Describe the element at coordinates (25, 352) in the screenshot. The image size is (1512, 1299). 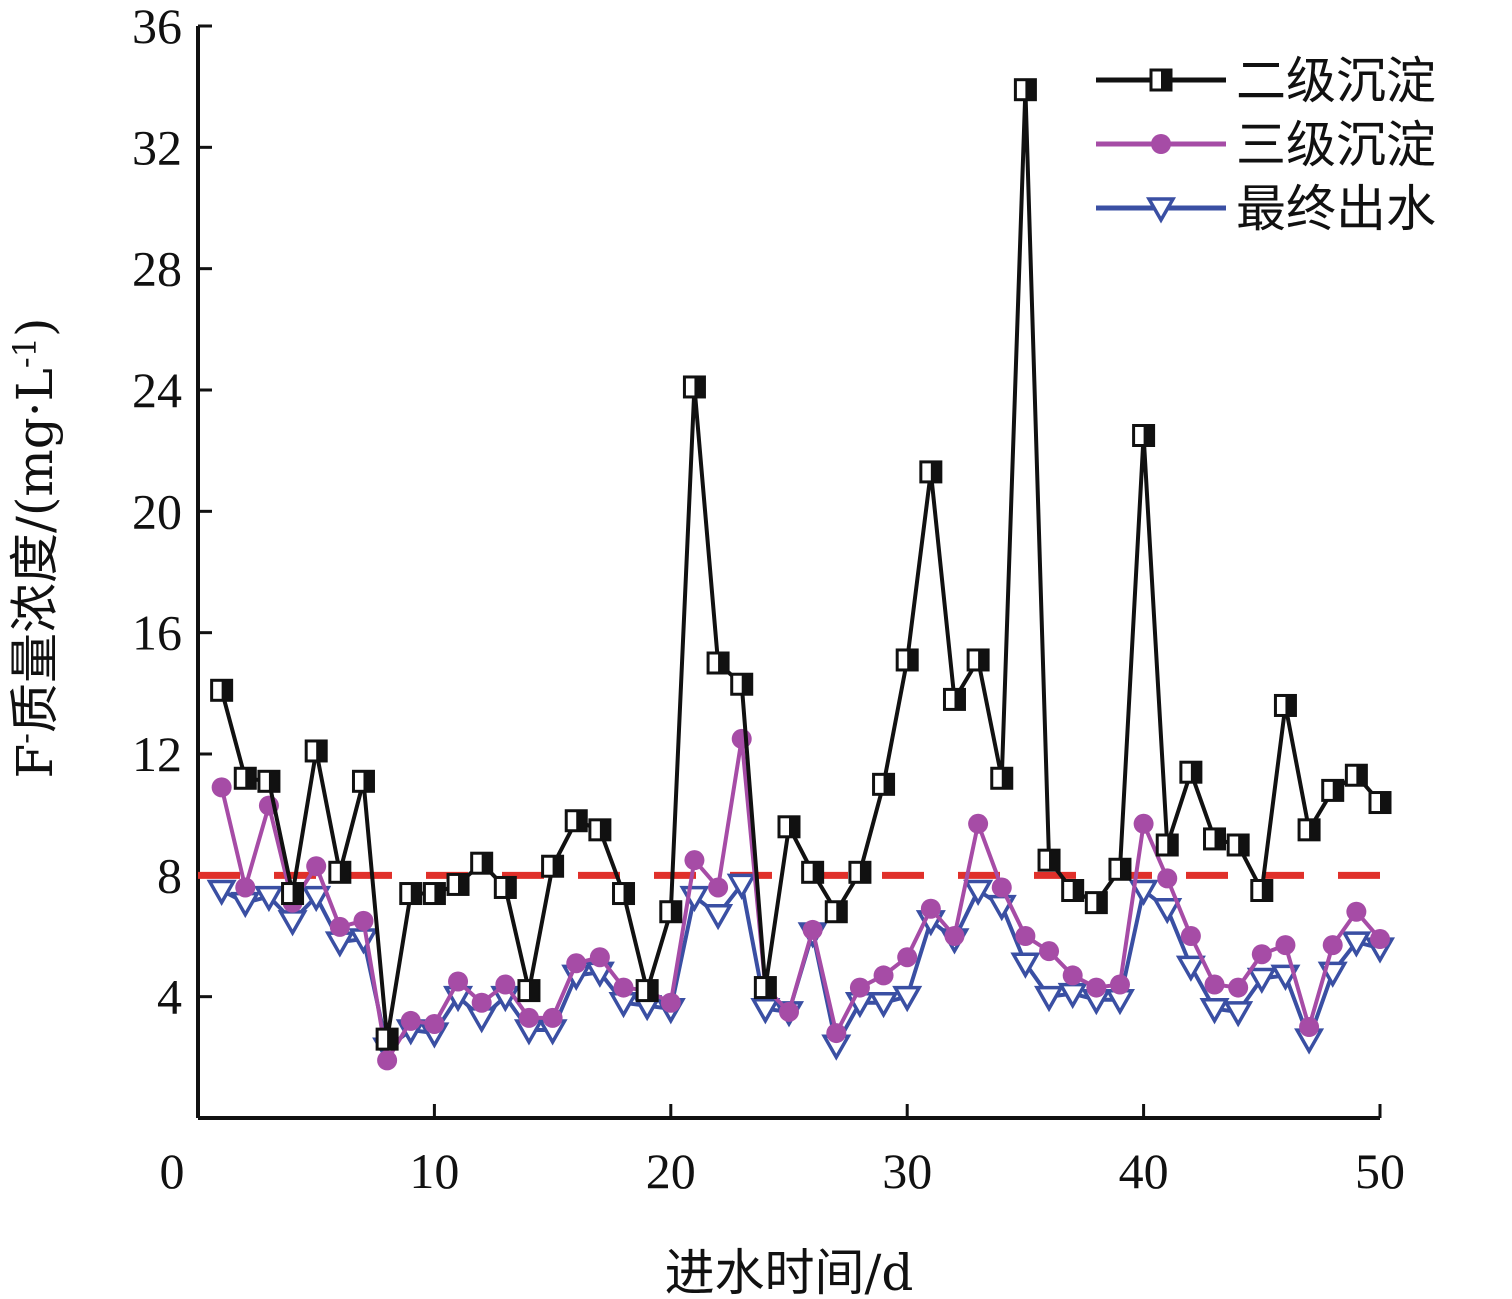
I see `y-axis-title-exponent: -1` at that location.